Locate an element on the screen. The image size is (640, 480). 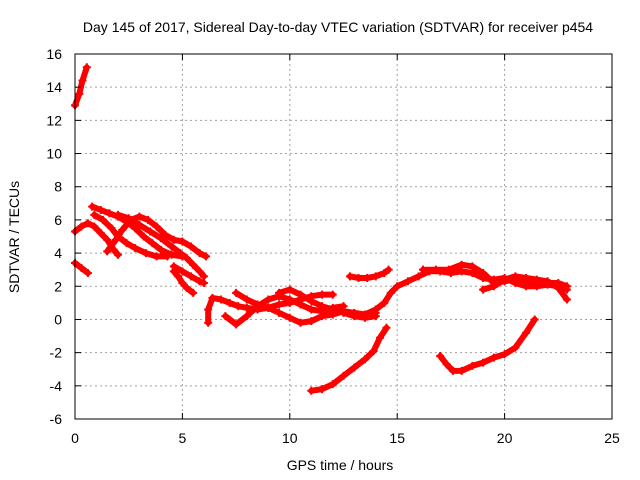
y-tick-label: 10 is located at coordinates (54, 154).